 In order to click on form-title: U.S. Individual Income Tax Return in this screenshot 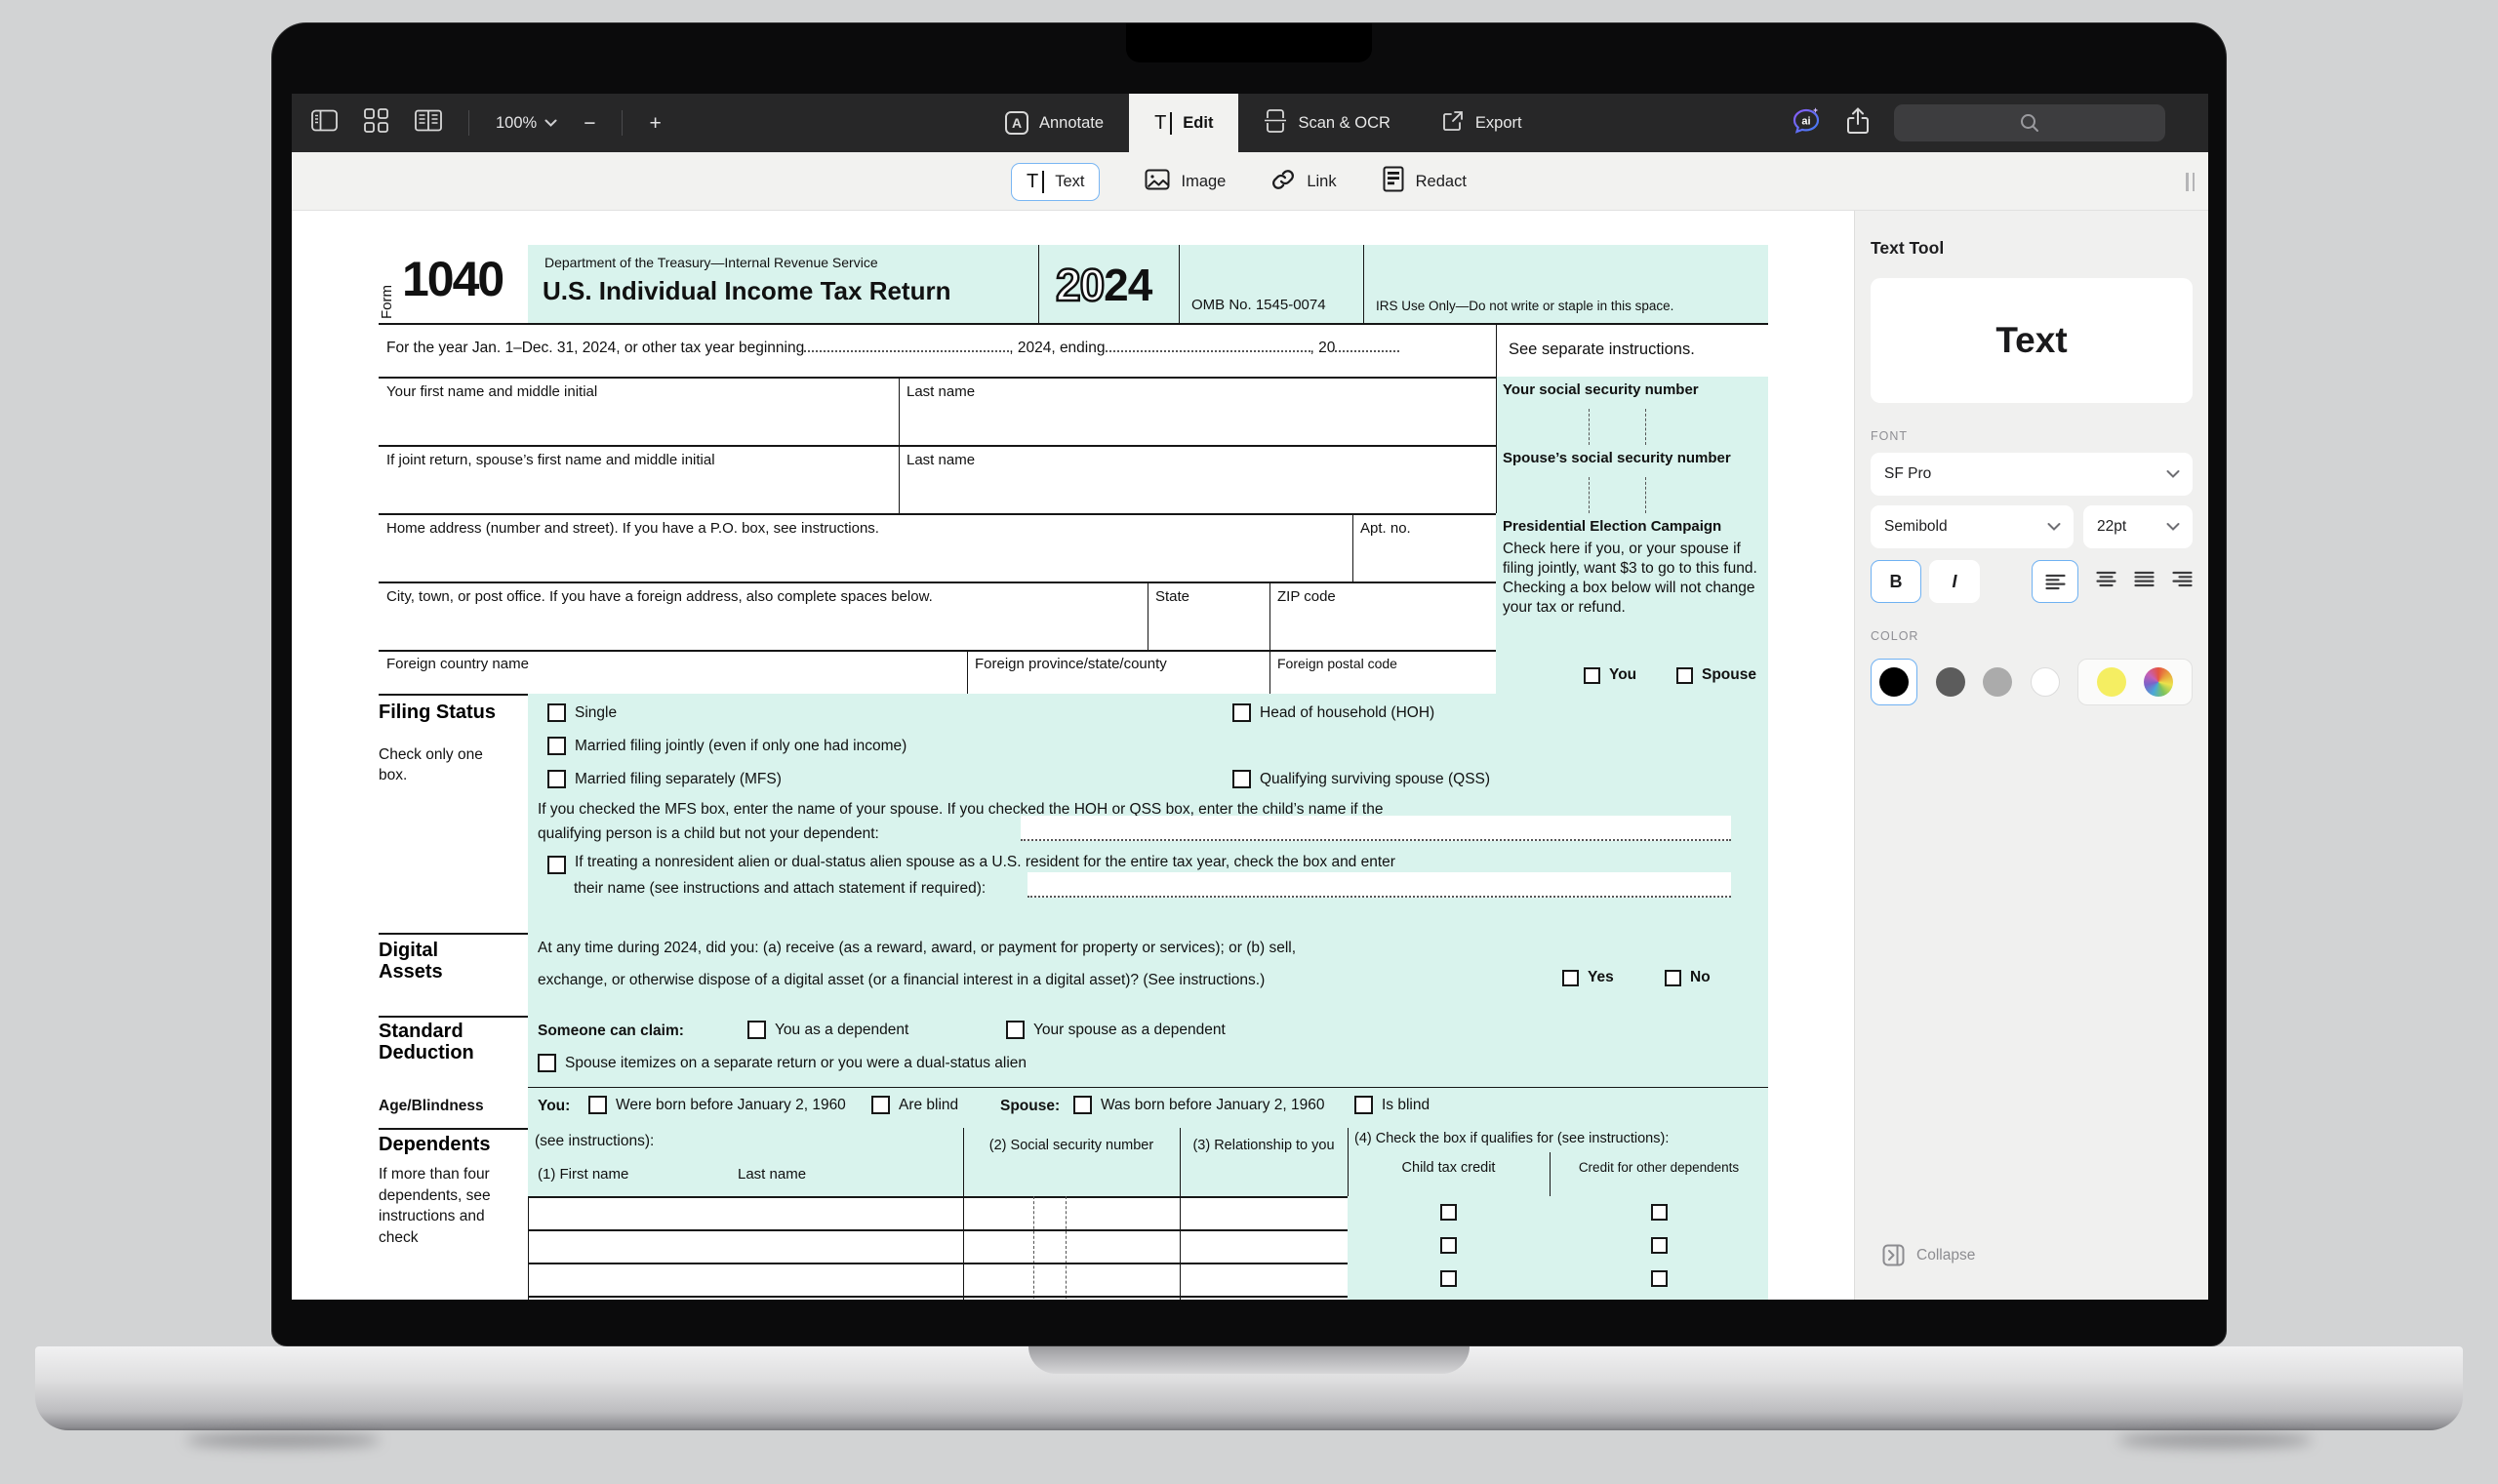, I will do `click(747, 290)`.